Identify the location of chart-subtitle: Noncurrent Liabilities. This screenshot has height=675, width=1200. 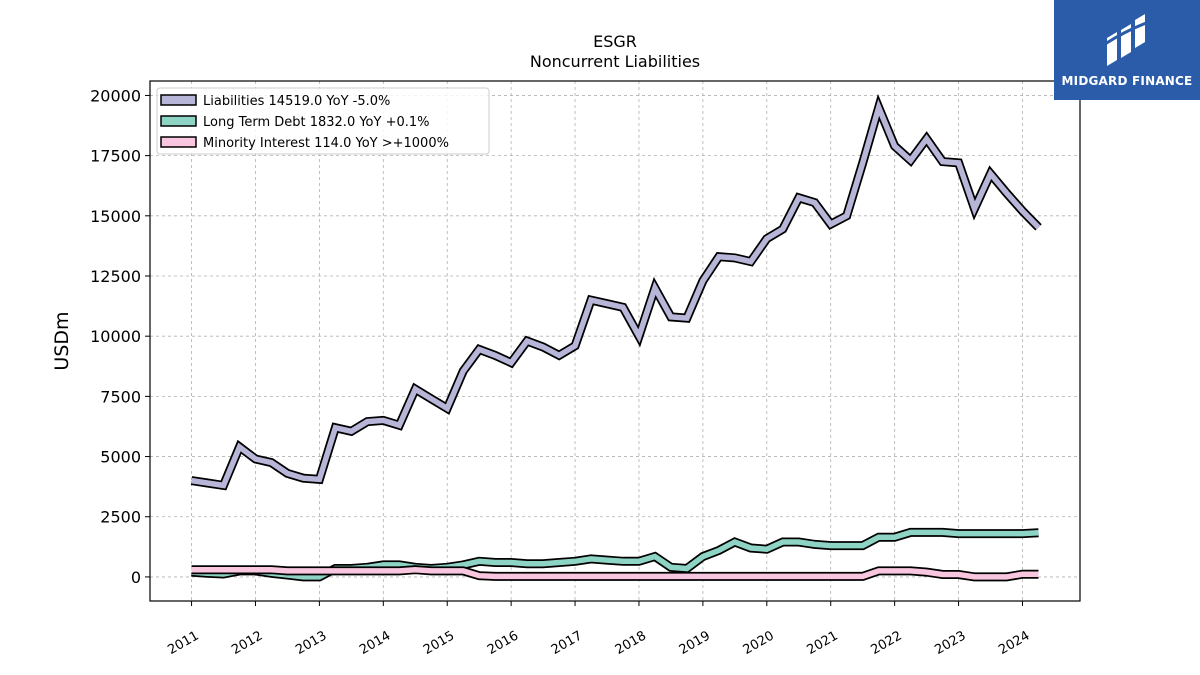
(615, 61).